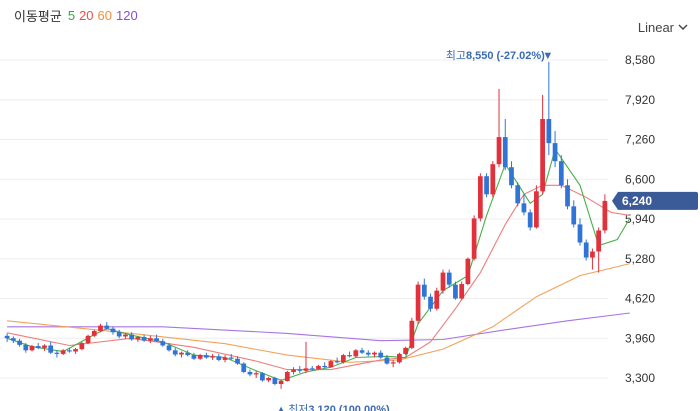 This screenshot has width=700, height=411. I want to click on legend-ma120: 120, so click(127, 15).